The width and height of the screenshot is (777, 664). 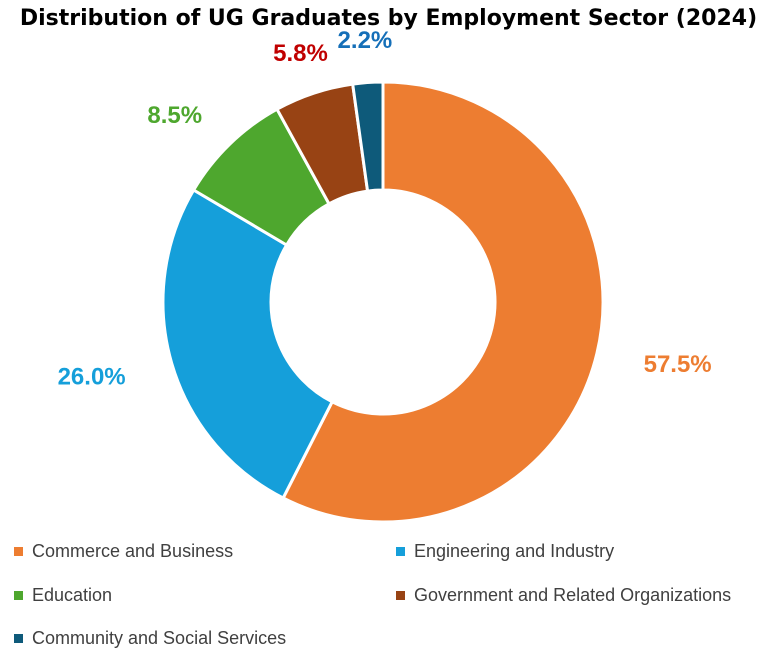 What do you see at coordinates (365, 40) in the screenshot?
I see `data-label-community-and-social-services: 2.2%` at bounding box center [365, 40].